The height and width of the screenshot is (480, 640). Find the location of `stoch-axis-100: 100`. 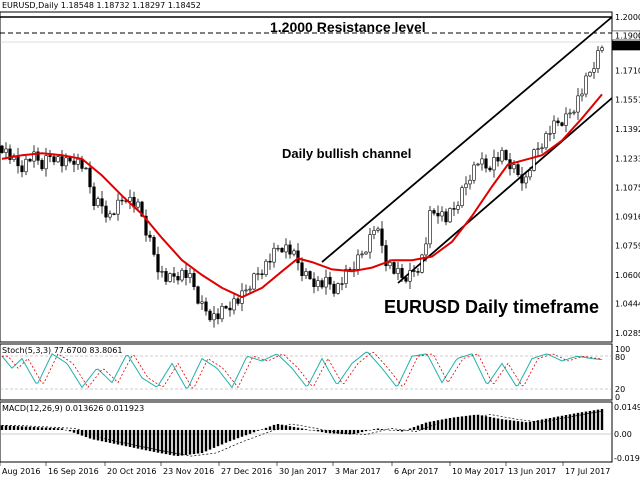

stoch-axis-100: 100 is located at coordinates (622, 349).